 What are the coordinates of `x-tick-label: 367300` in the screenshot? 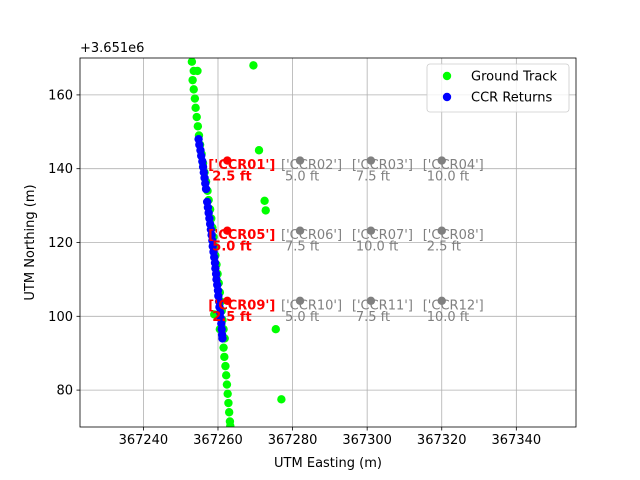 It's located at (367, 440).